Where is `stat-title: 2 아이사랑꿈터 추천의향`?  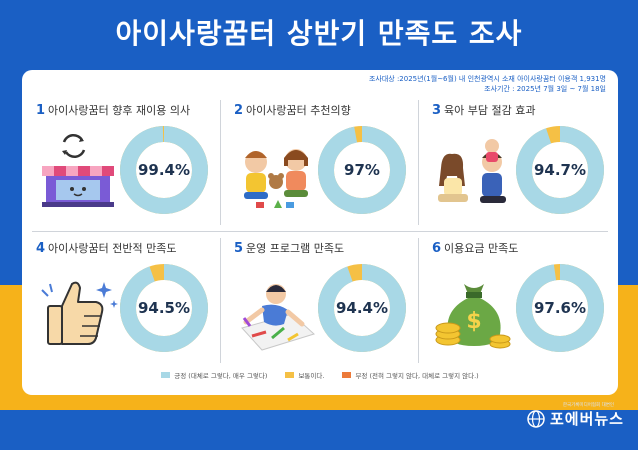
stat-title: 2 아이사랑꿈터 추천의향 is located at coordinates (292, 110).